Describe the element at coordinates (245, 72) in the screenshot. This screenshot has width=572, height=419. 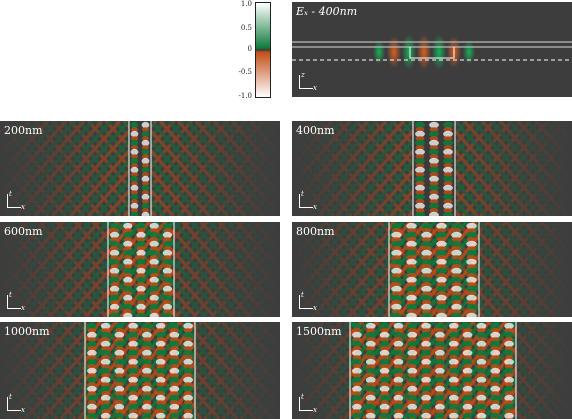
I see `colorbar-tick-4: -0.5` at that location.